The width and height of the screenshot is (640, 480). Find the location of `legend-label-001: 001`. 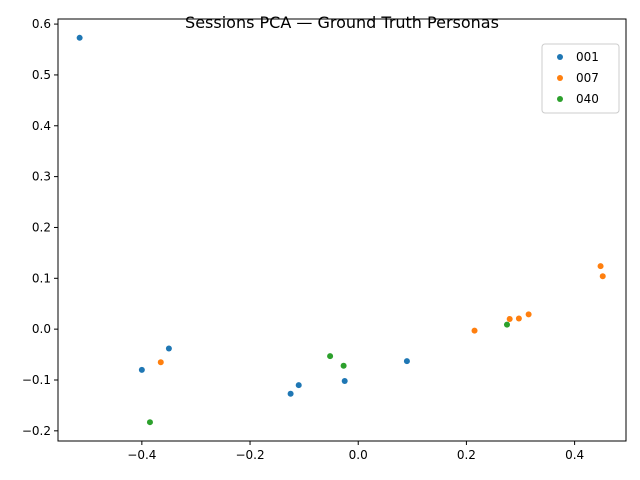

legend-label-001: 001 is located at coordinates (587, 57).